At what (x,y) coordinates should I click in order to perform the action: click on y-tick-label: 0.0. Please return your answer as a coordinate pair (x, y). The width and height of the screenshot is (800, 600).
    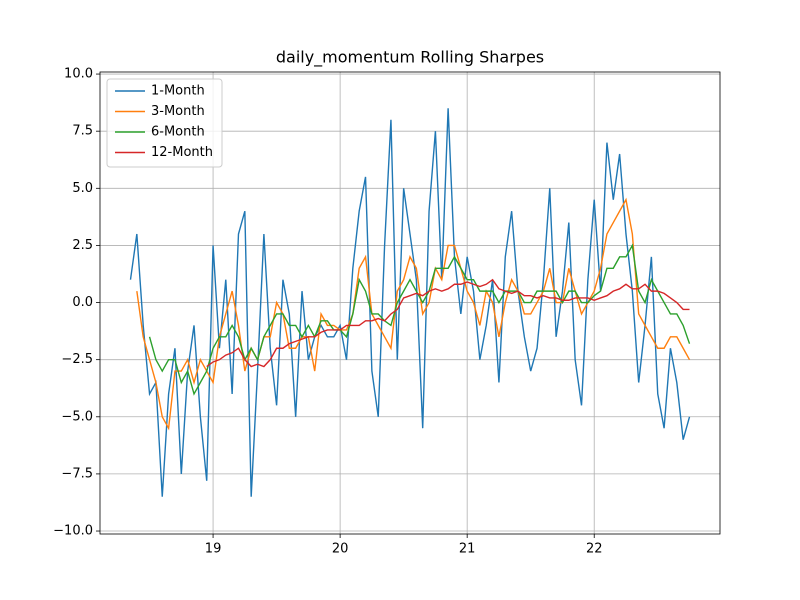
    Looking at the image, I should click on (82, 302).